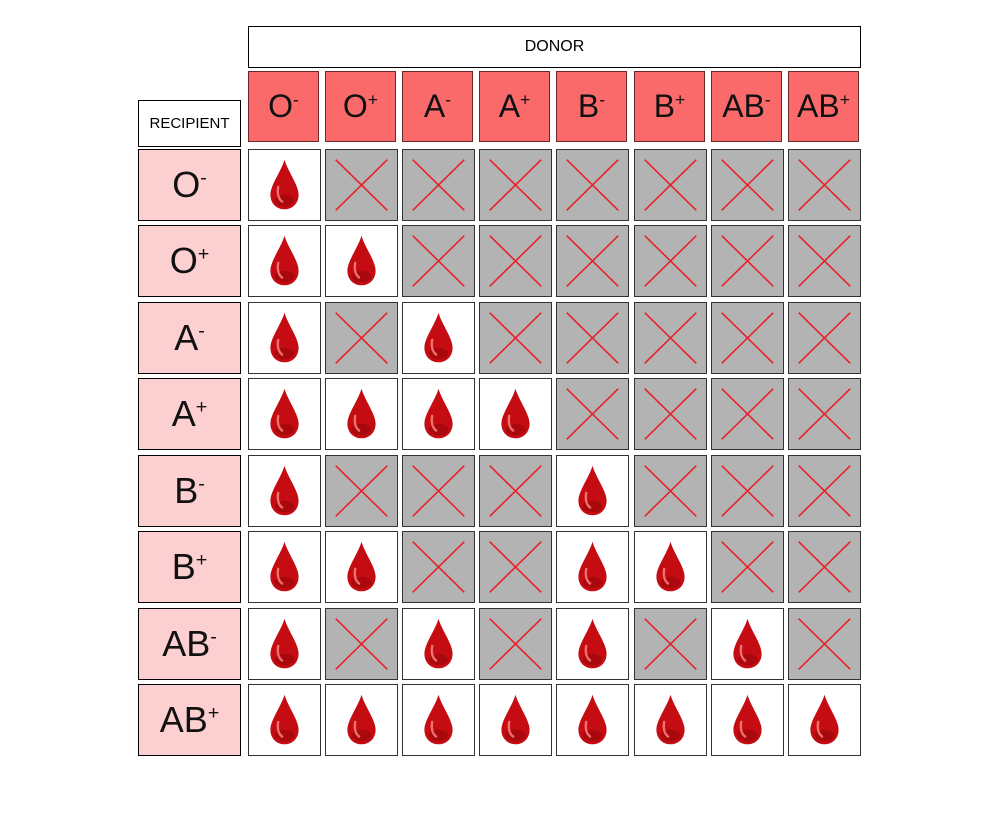 The image size is (1000, 814). I want to click on donor-type-label: A+, so click(515, 106).